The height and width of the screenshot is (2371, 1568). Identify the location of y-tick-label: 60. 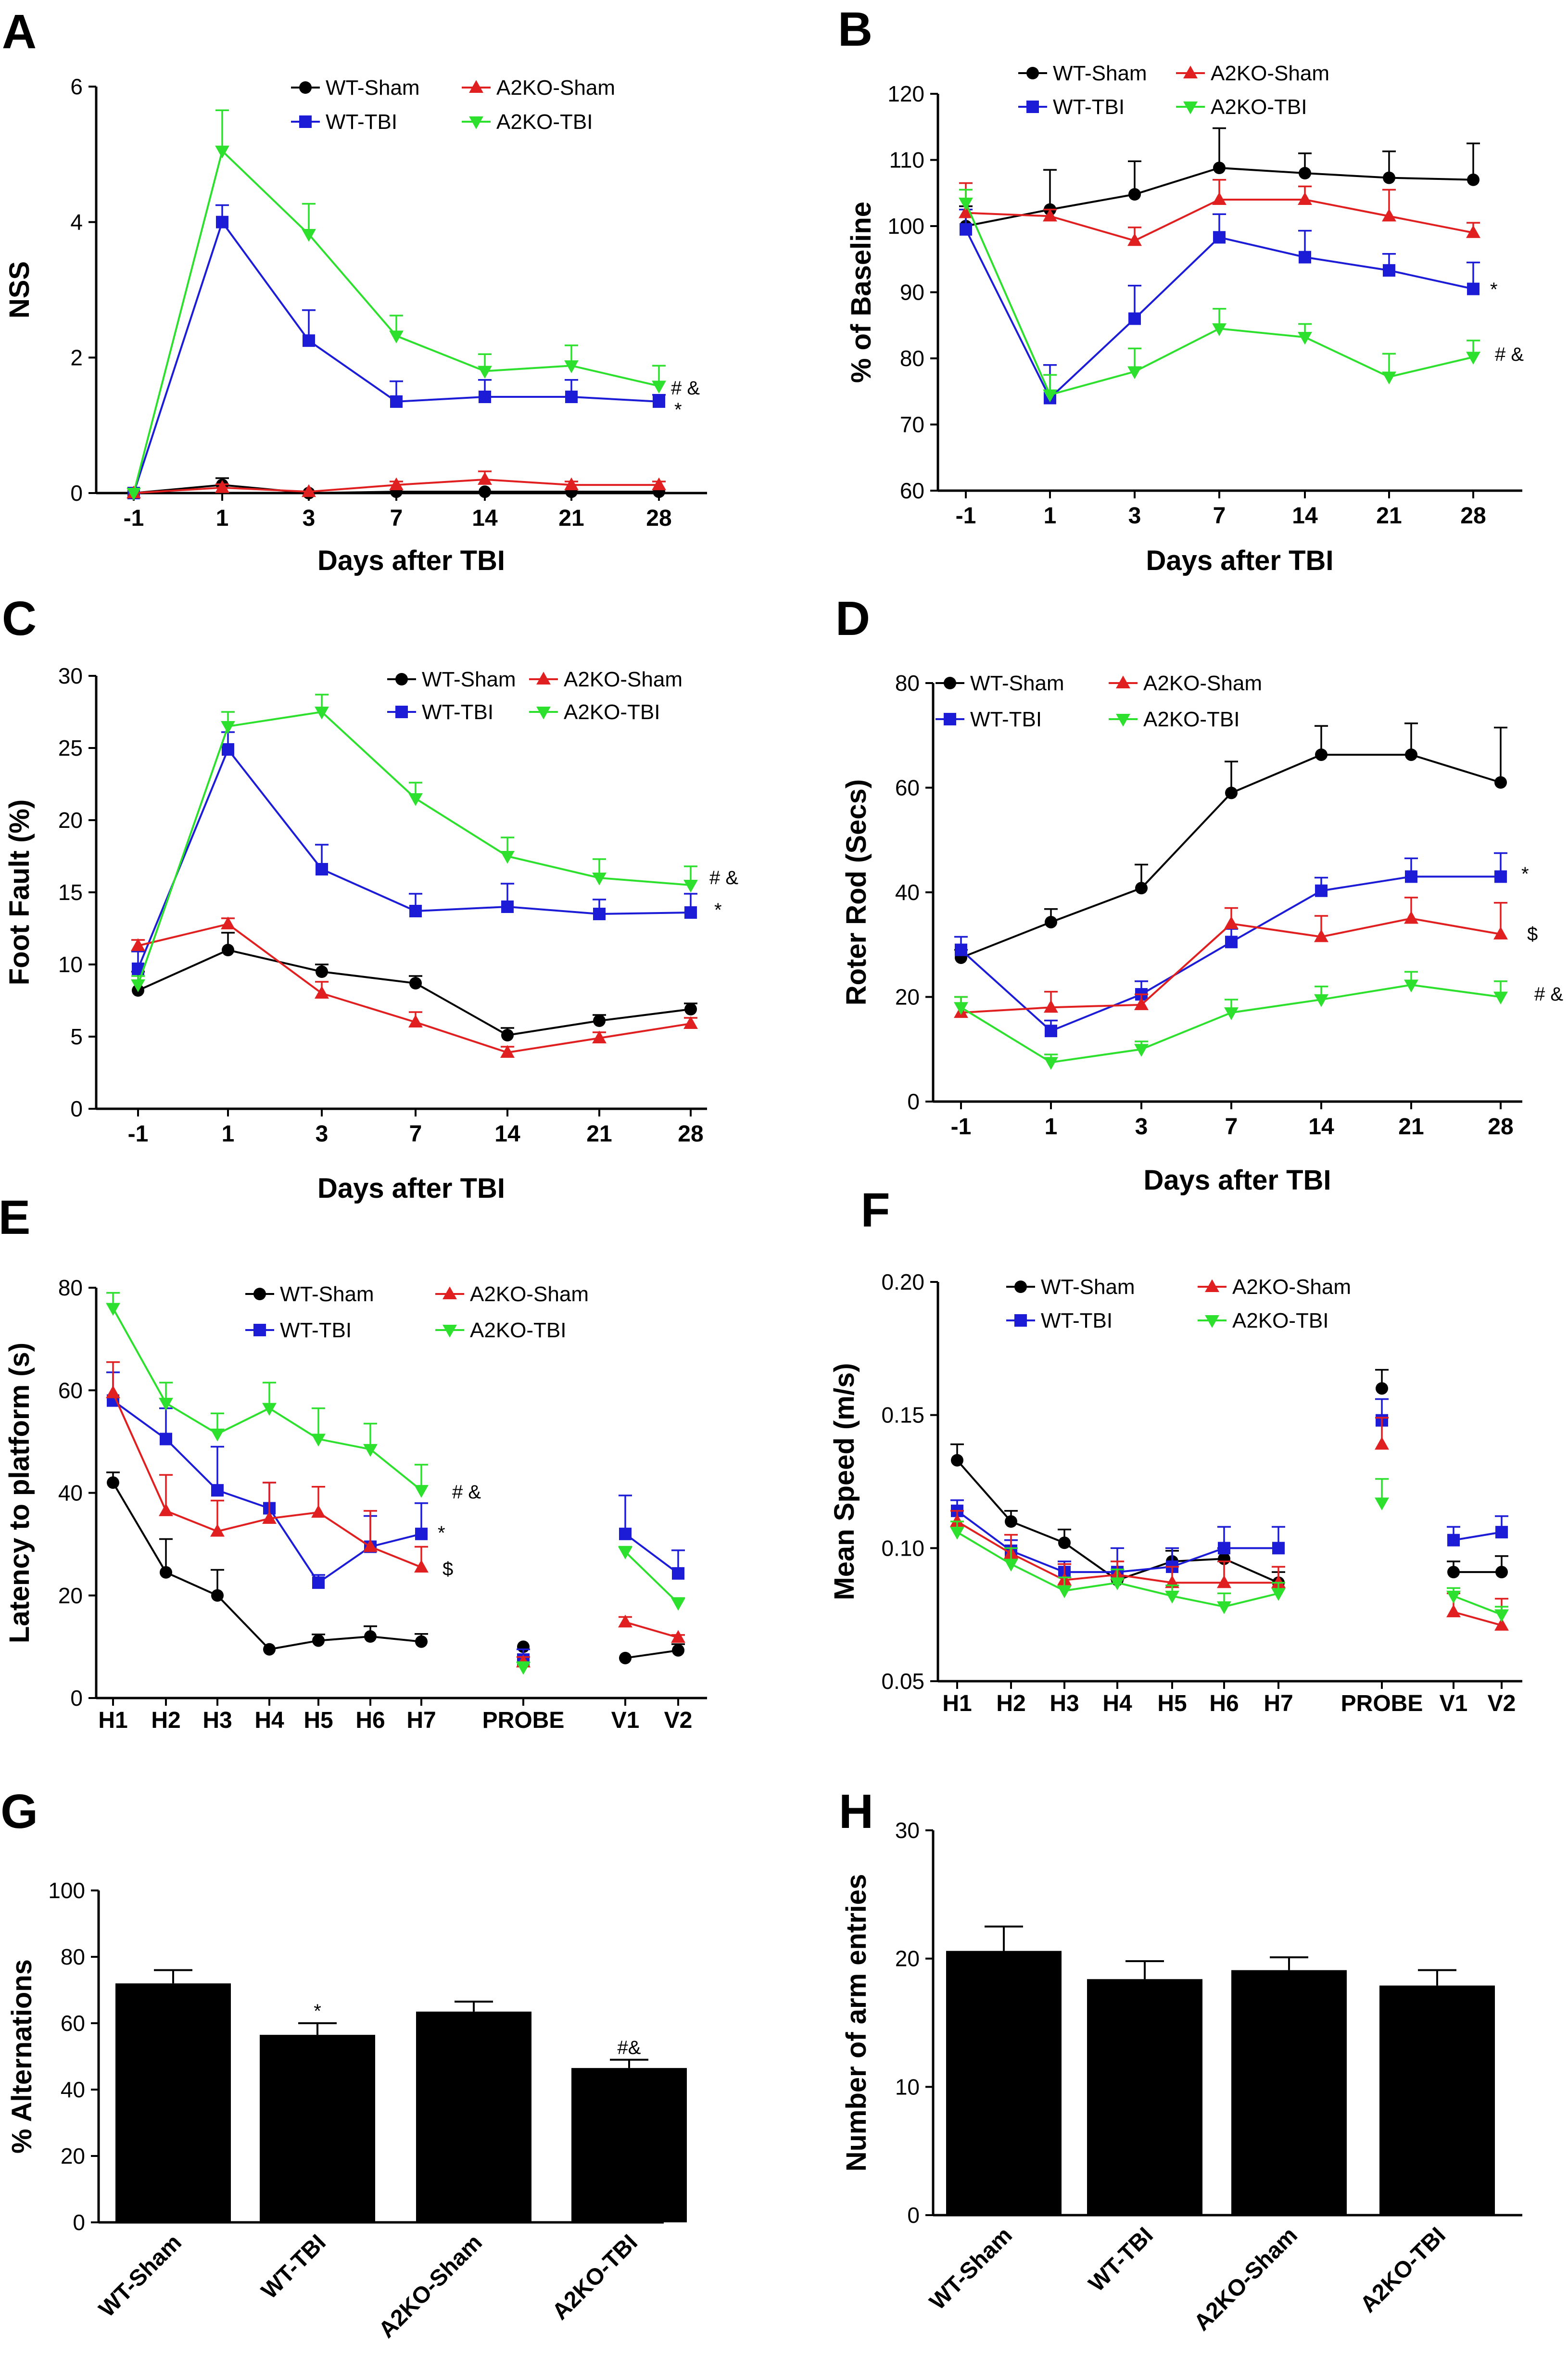
(73, 2023).